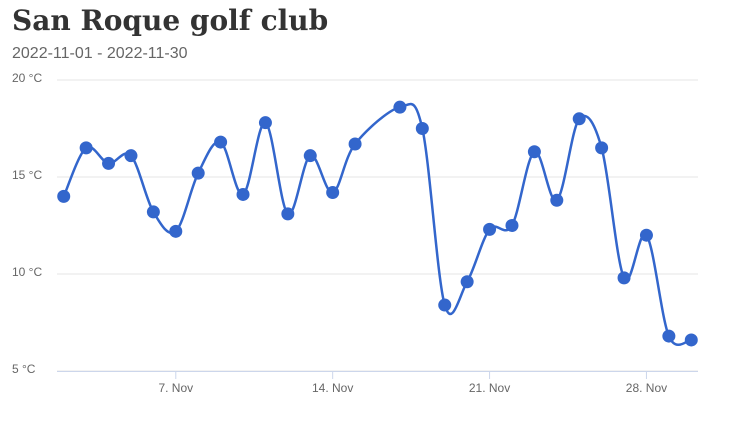 The height and width of the screenshot is (428, 729). Describe the element at coordinates (24, 369) in the screenshot. I see `y-tick-label: 5 °C` at that location.